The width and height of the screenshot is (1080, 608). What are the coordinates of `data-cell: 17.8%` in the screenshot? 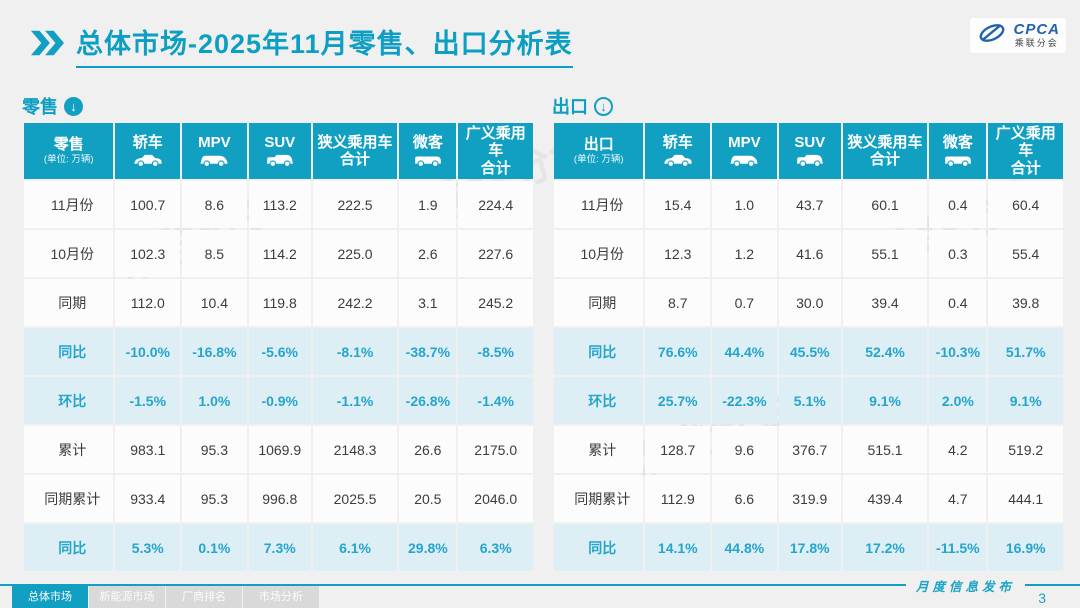 It's located at (809, 547).